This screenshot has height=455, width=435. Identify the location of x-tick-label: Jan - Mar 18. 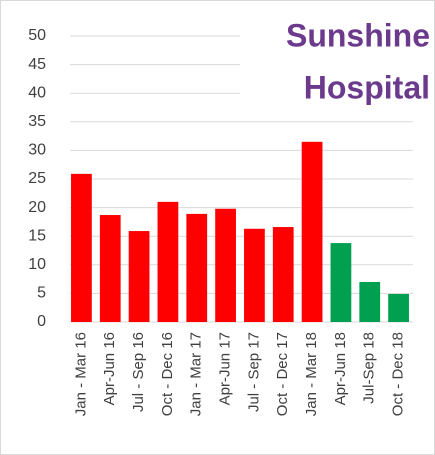
(311, 374).